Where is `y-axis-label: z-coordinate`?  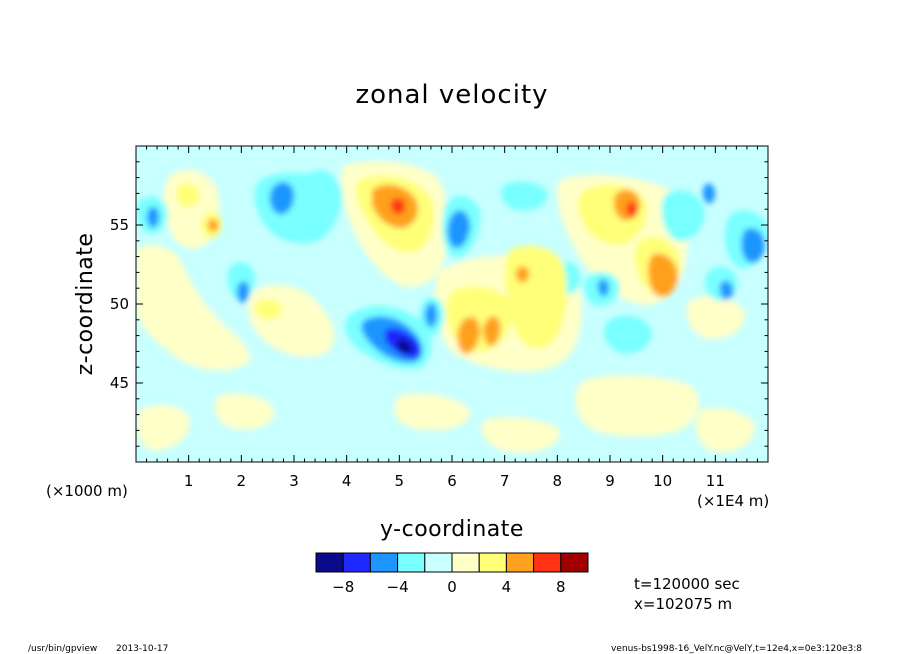
y-axis-label: z-coordinate is located at coordinates (85, 304).